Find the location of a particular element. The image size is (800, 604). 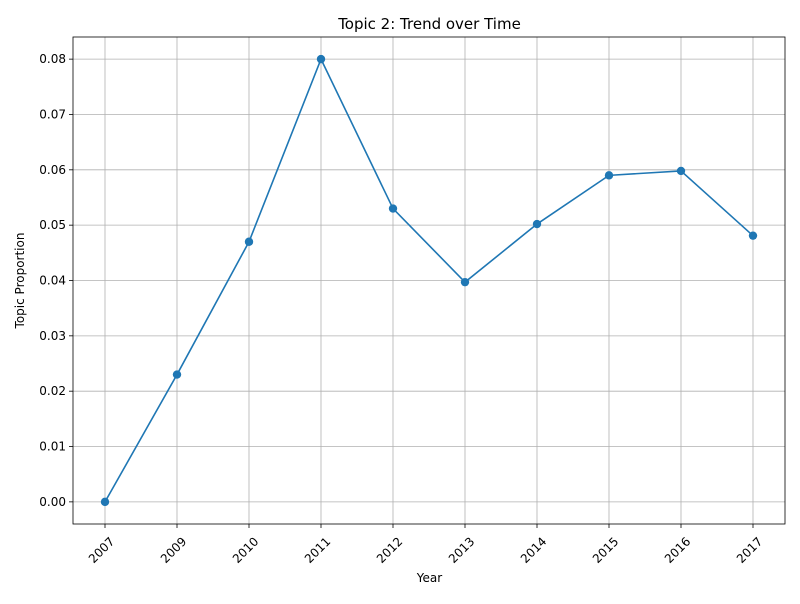

x-tick-label: 2011 is located at coordinates (317, 549).